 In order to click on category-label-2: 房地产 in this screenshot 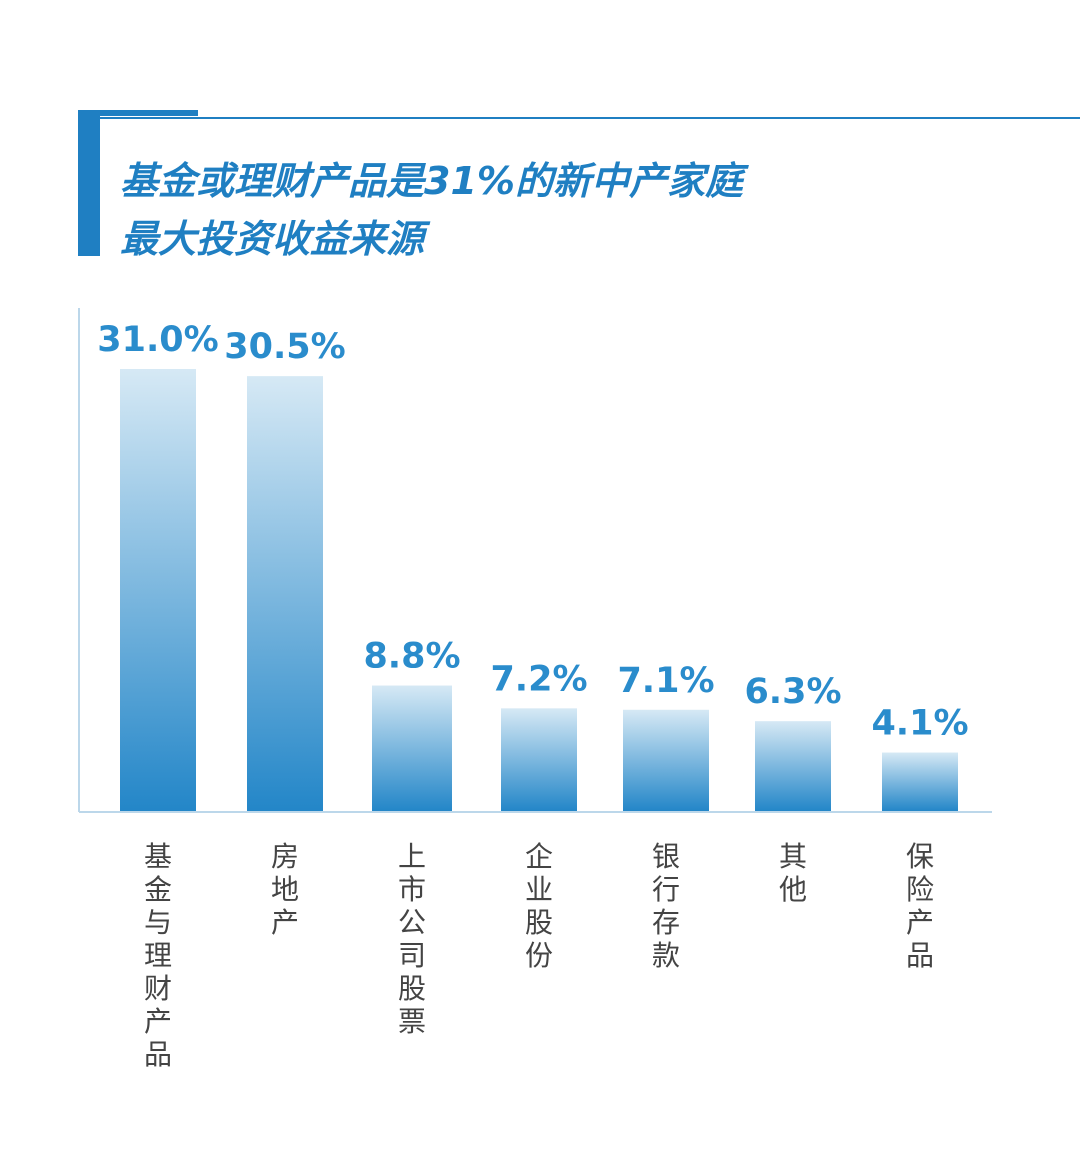, I will do `click(284, 889)`.